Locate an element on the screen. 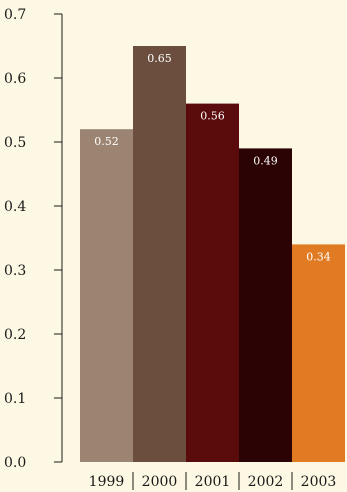 This screenshot has height=492, width=347. data-label: 0.65 is located at coordinates (159, 58).